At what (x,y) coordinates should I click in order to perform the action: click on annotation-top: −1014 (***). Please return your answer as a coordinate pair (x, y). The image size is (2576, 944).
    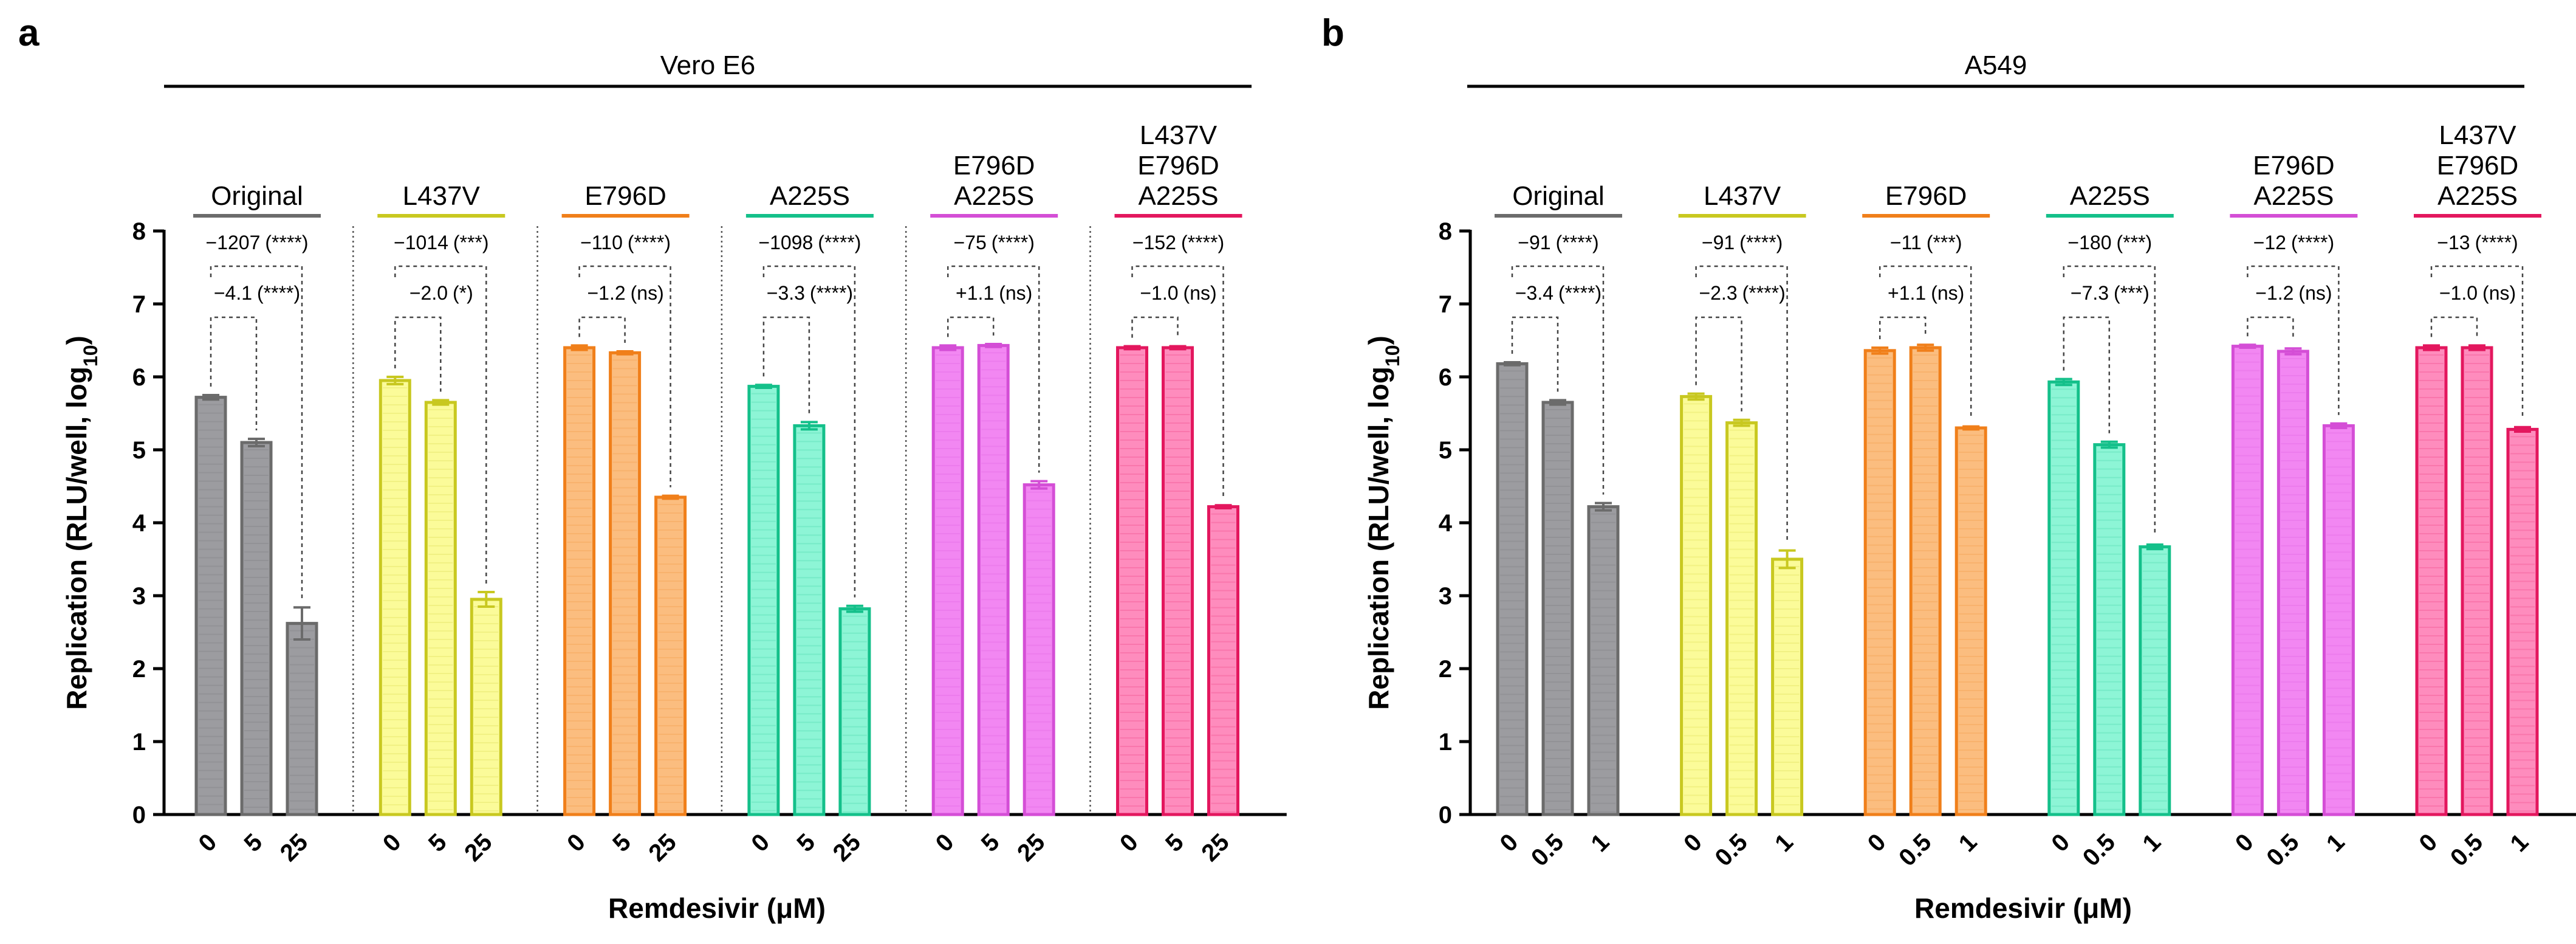
    Looking at the image, I should click on (442, 242).